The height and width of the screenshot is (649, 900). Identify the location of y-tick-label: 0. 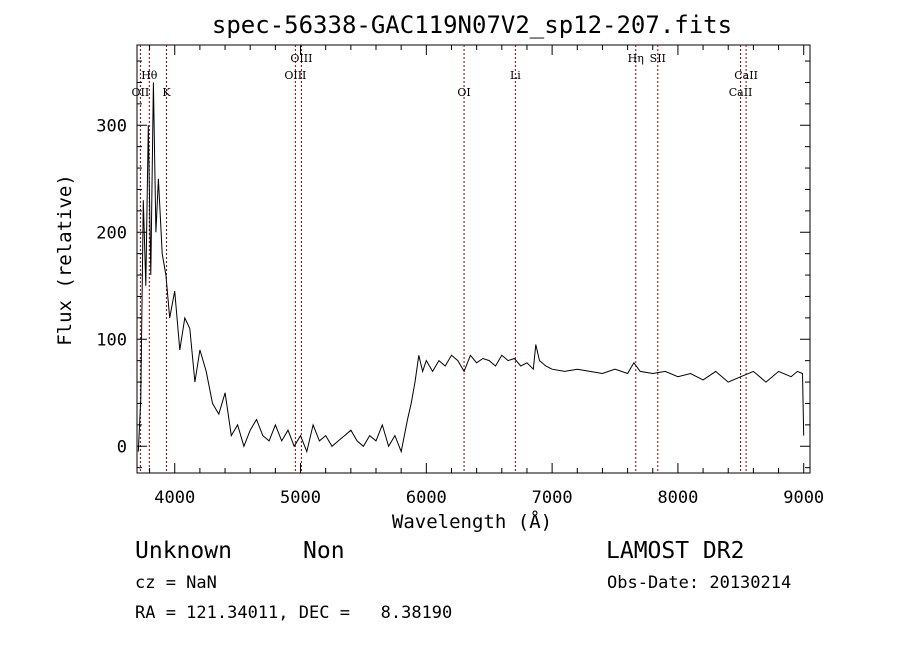
(122, 447).